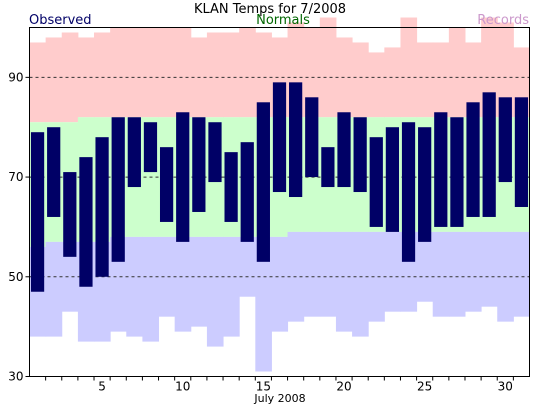 Image resolution: width=540 pixels, height=406 pixels. Describe the element at coordinates (505, 387) in the screenshot. I see `x-tick-label: 30` at that location.